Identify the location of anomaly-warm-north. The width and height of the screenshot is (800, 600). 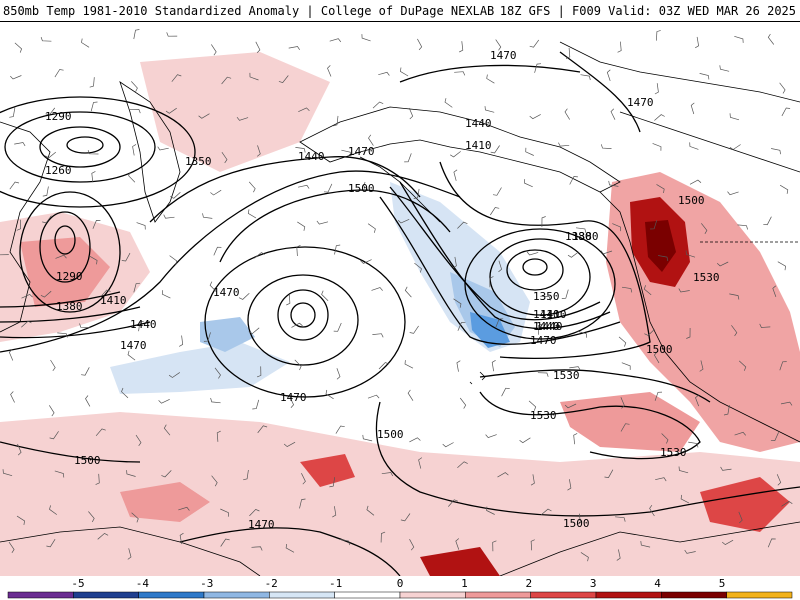
(235, 112).